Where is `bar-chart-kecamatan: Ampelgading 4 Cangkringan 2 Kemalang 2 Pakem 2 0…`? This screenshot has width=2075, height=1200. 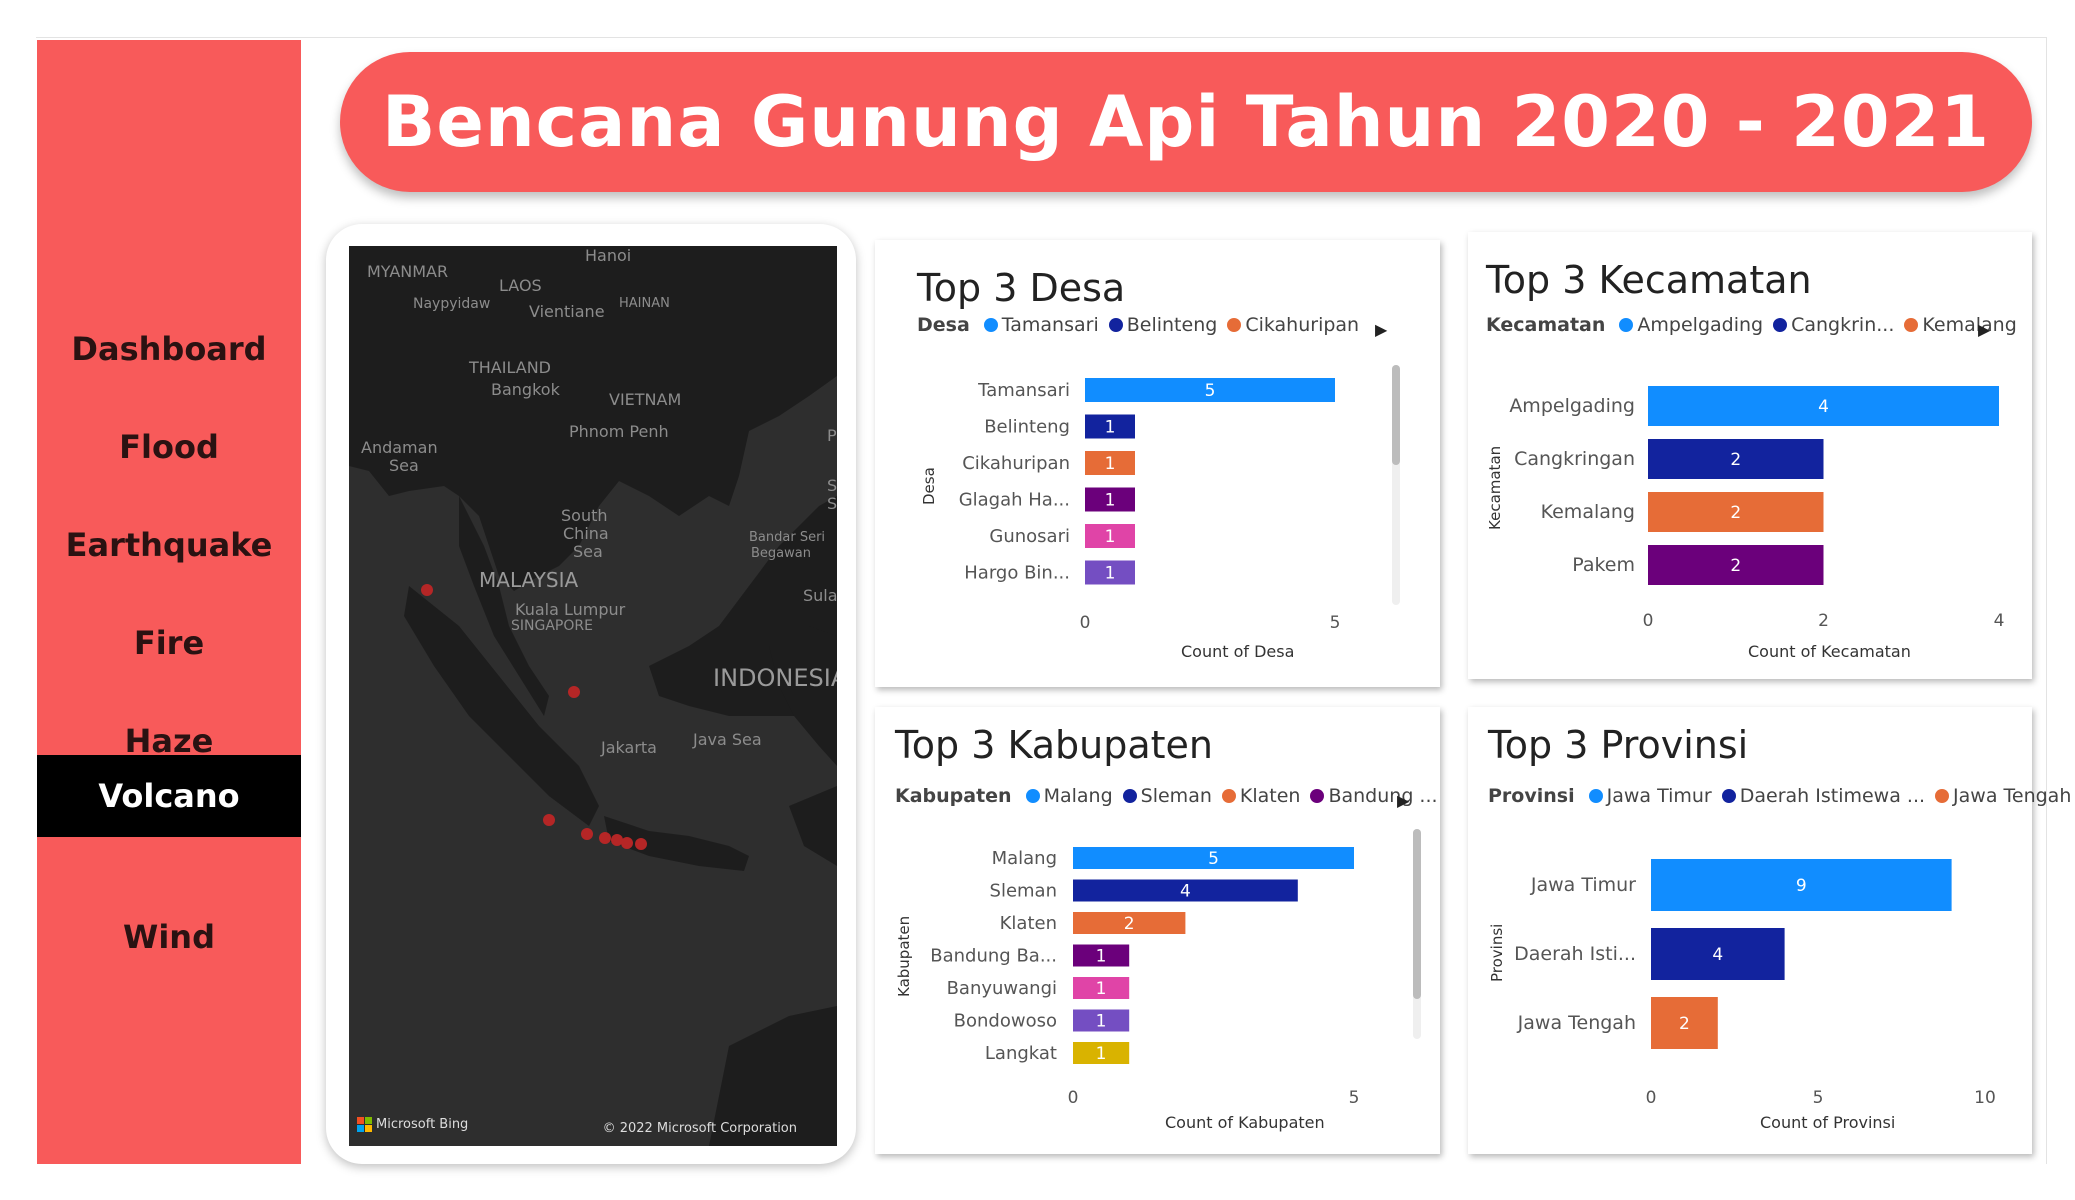 bar-chart-kecamatan: Ampelgading 4 Cangkringan 2 Kemalang 2 Pakem 2 0… is located at coordinates (1756, 508).